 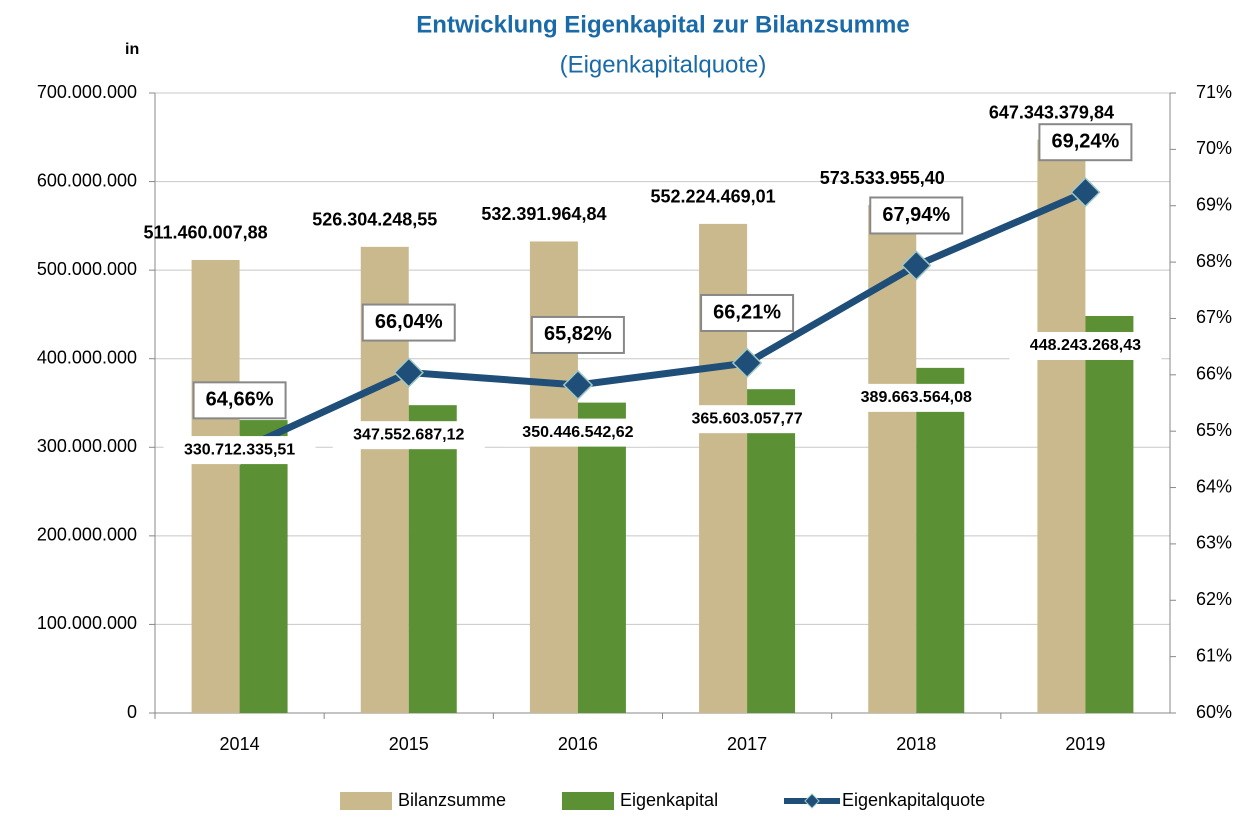 I want to click on x-tick-label: 2017, so click(x=747, y=744).